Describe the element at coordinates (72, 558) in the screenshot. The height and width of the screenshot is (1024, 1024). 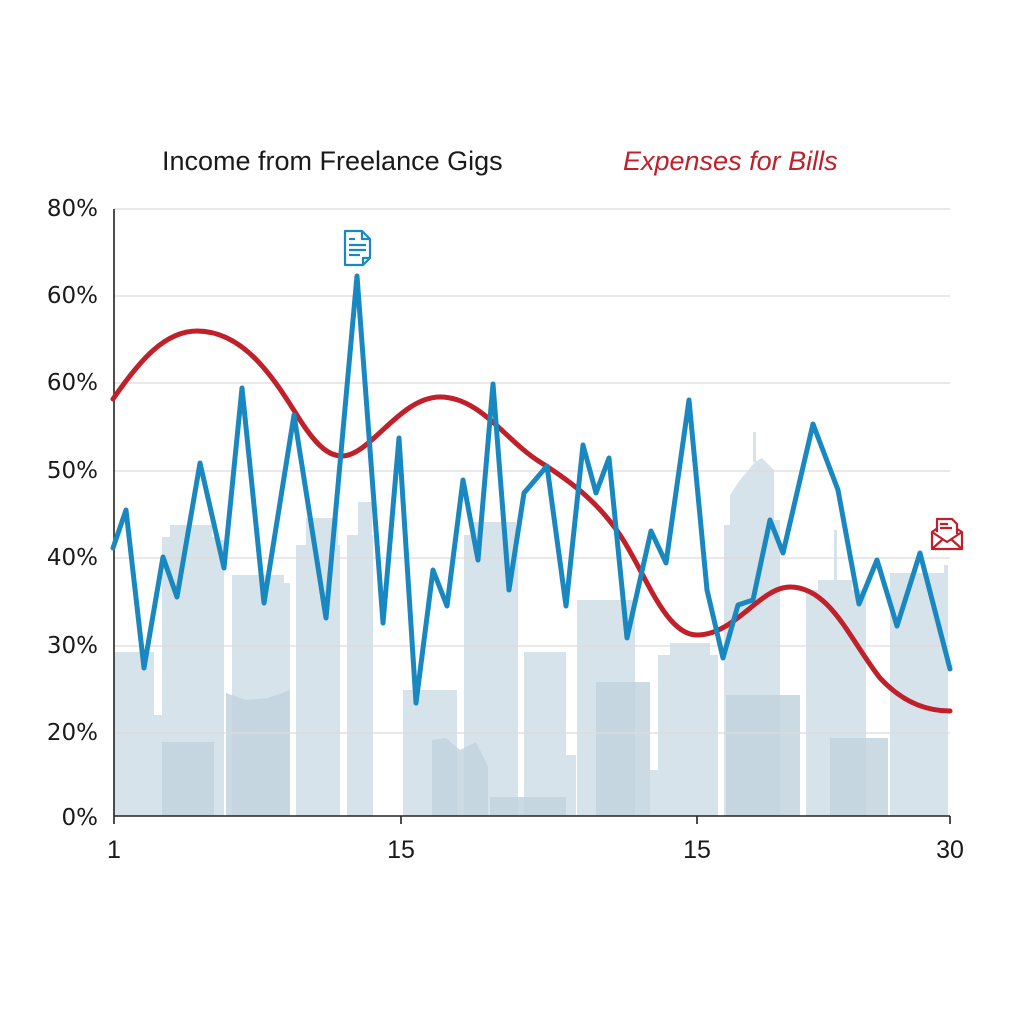
I see `y-tick-label: 40%` at that location.